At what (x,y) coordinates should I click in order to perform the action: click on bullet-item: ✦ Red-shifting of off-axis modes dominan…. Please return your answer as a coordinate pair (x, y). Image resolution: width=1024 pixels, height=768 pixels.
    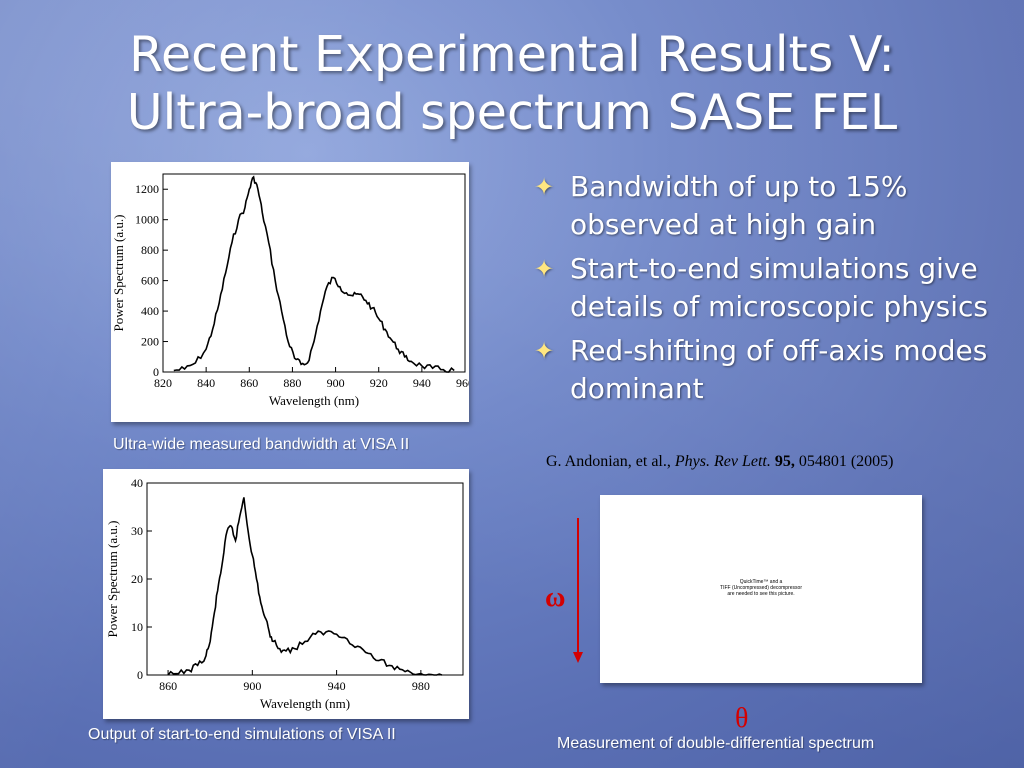
    Looking at the image, I should click on (774, 370).